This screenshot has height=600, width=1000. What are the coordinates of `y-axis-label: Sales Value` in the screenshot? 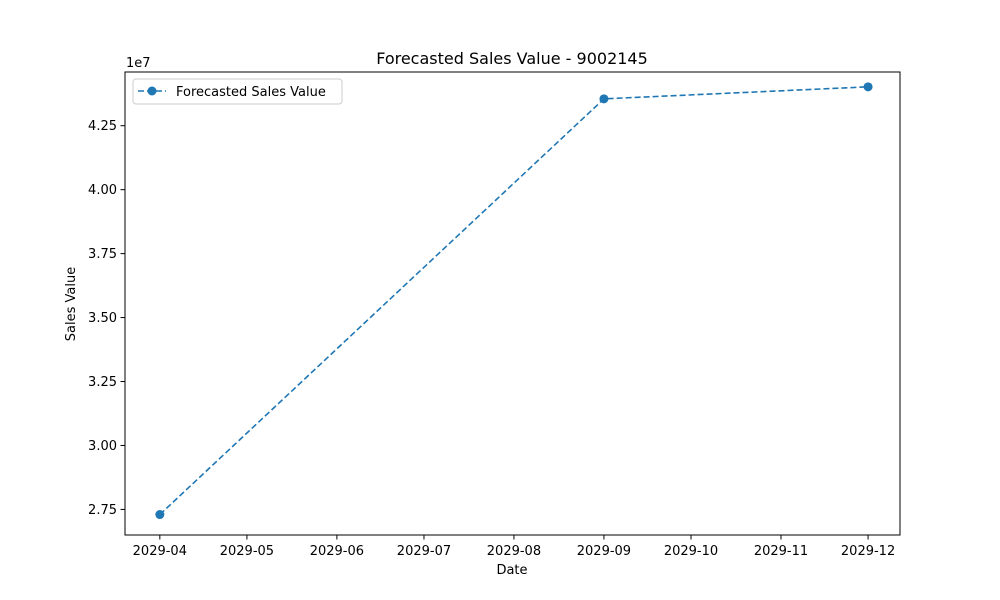 It's located at (71, 304).